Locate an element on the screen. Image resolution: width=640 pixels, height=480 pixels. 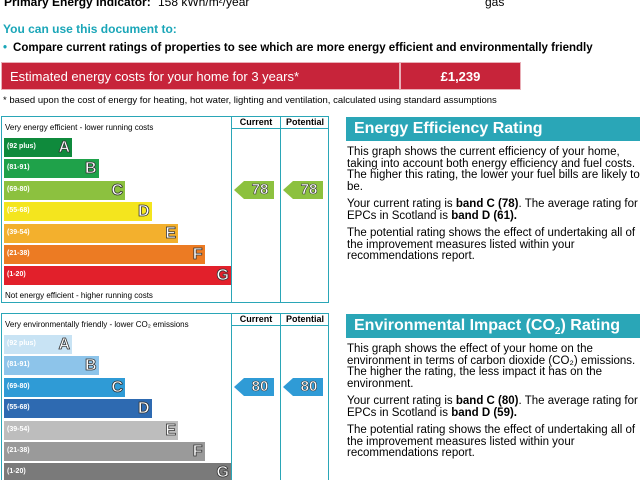
primary-energy-value: 158 kWh/m²/year is located at coordinates (204, 4).